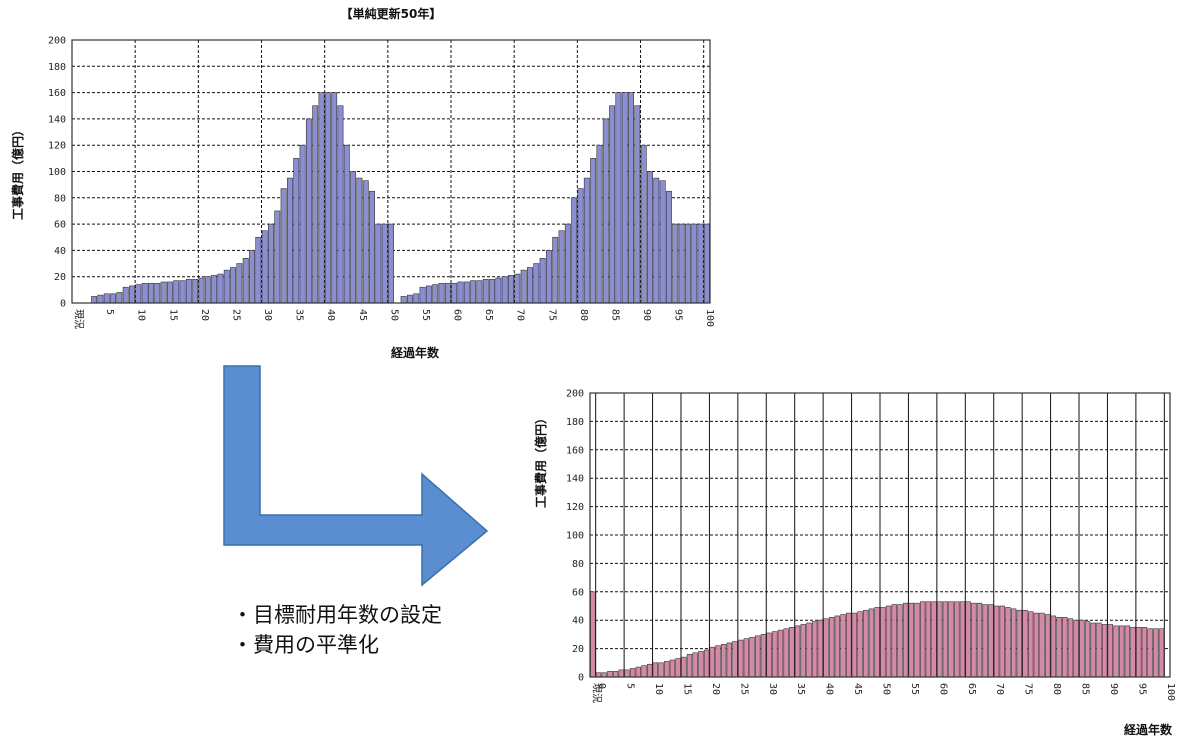  Describe the element at coordinates (57, 119) in the screenshot. I see `y-tick-label: 140` at that location.